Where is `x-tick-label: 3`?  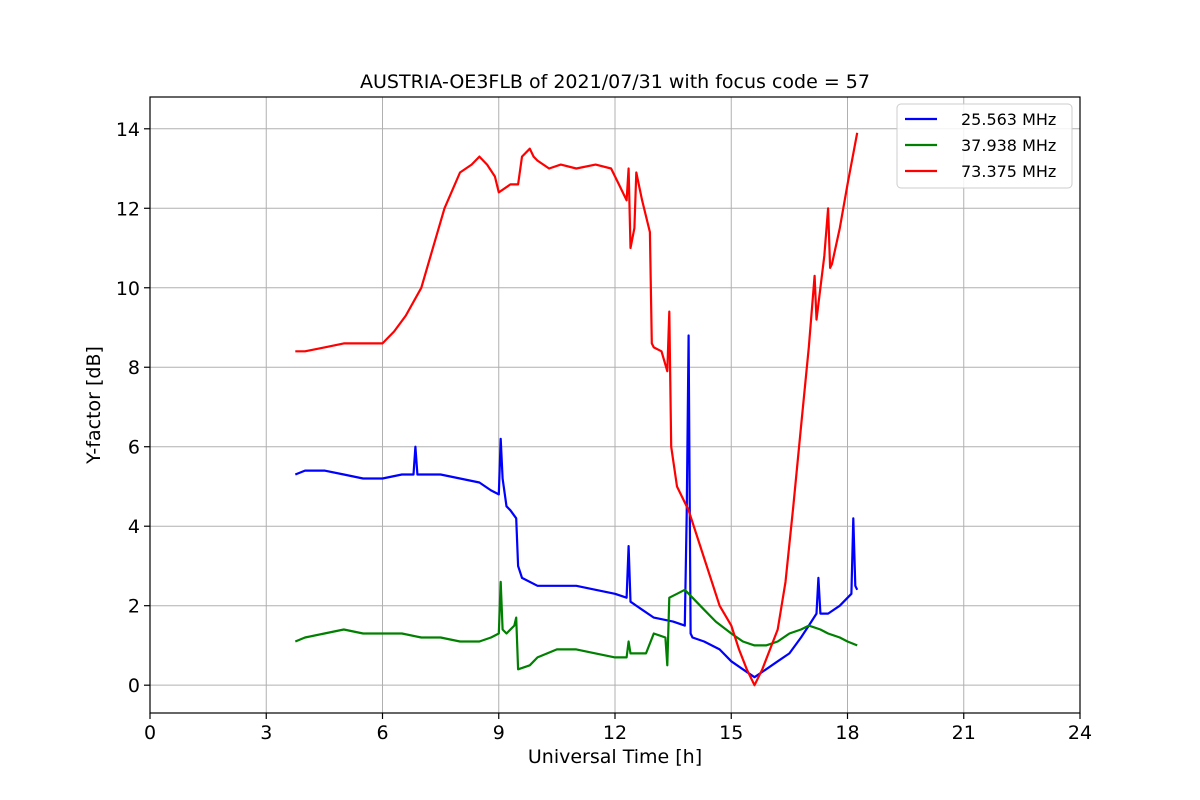
x-tick-label: 3 is located at coordinates (266, 733).